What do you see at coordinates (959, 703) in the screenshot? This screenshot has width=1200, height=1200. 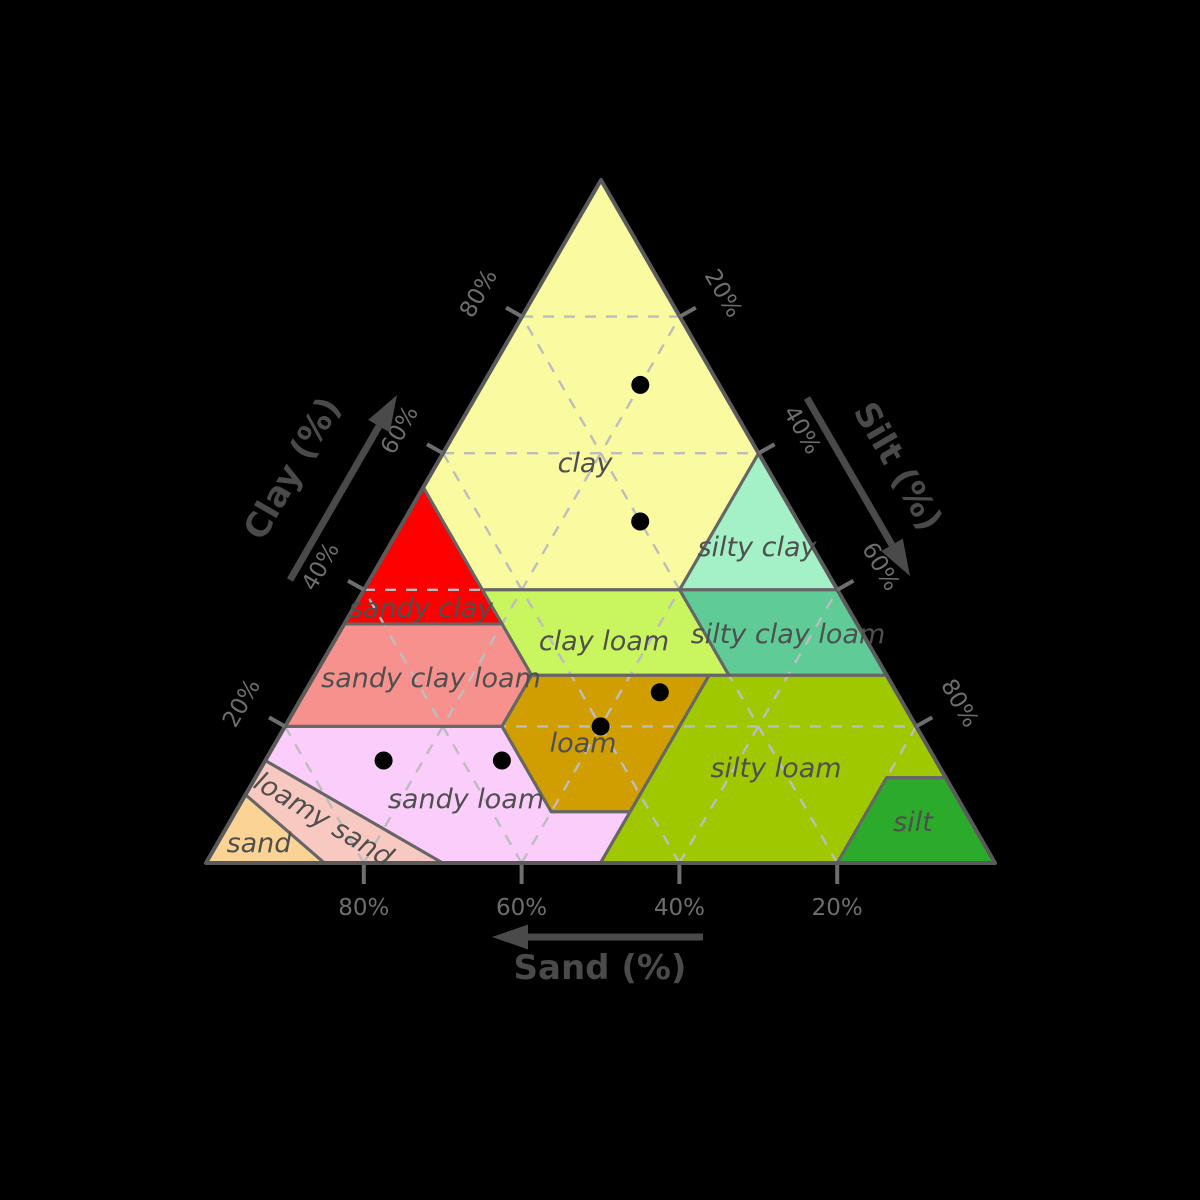 I see `silt-tick-label-80: 80%` at bounding box center [959, 703].